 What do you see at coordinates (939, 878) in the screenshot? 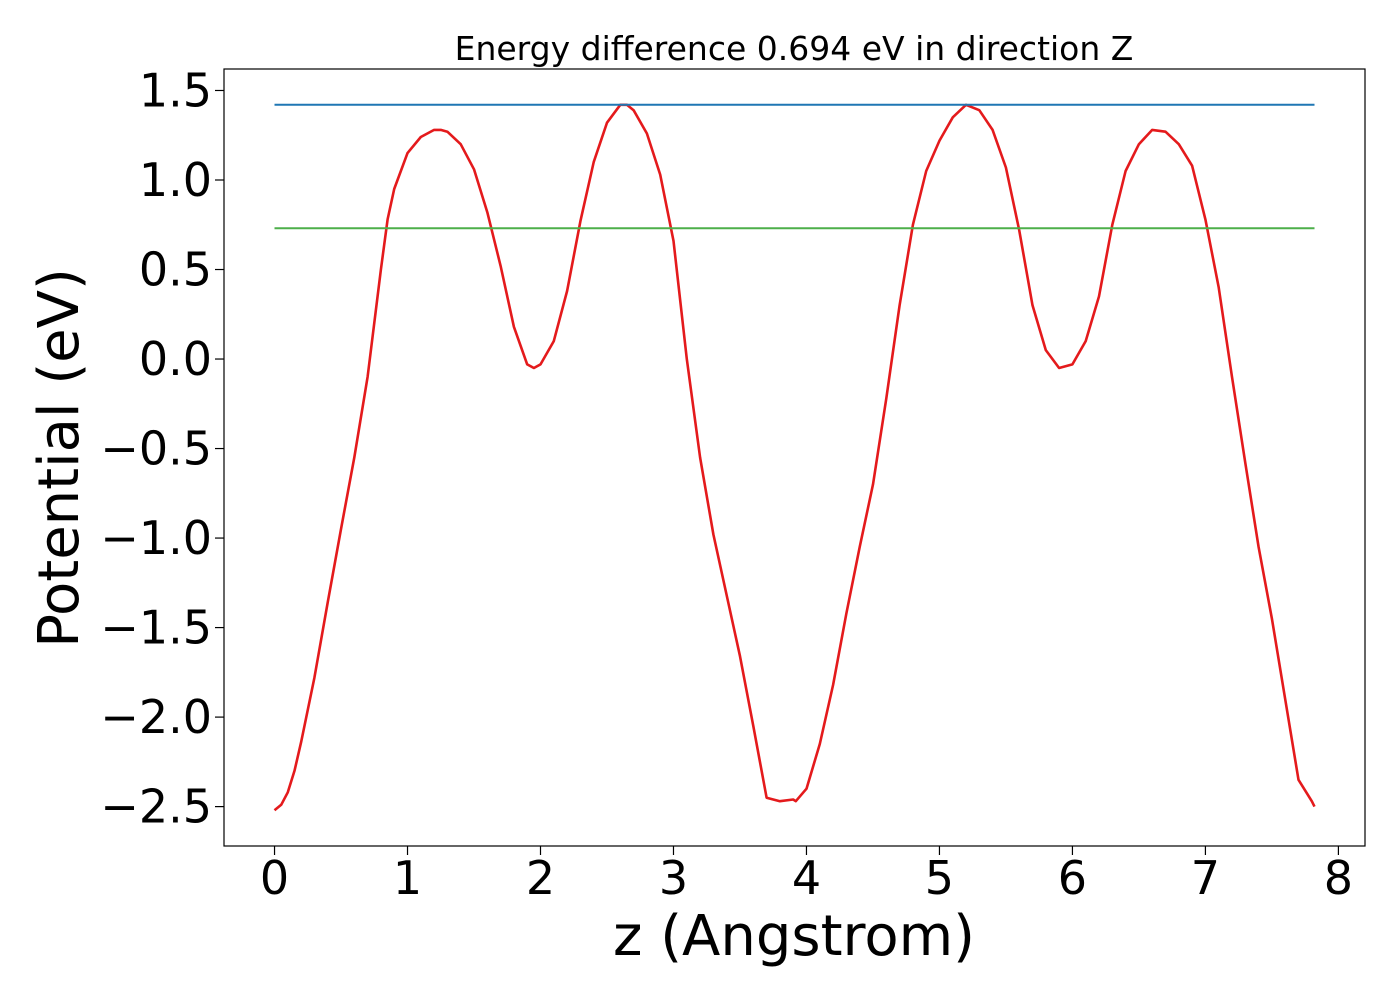
I see `x-tick-label: 5` at bounding box center [939, 878].